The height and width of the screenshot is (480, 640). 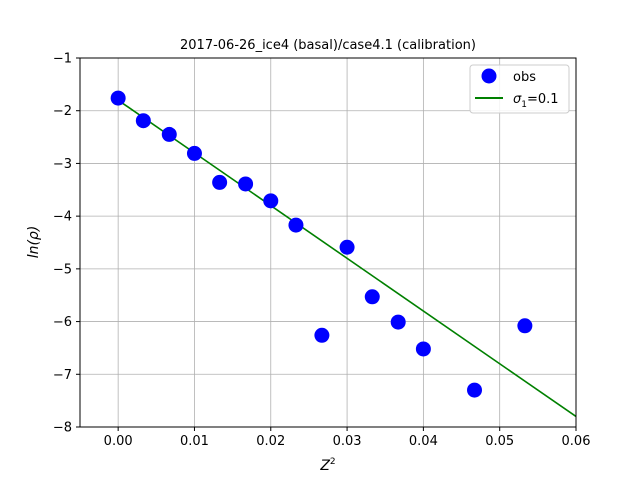 I want to click on x-axis-label: Z2, so click(x=327, y=465).